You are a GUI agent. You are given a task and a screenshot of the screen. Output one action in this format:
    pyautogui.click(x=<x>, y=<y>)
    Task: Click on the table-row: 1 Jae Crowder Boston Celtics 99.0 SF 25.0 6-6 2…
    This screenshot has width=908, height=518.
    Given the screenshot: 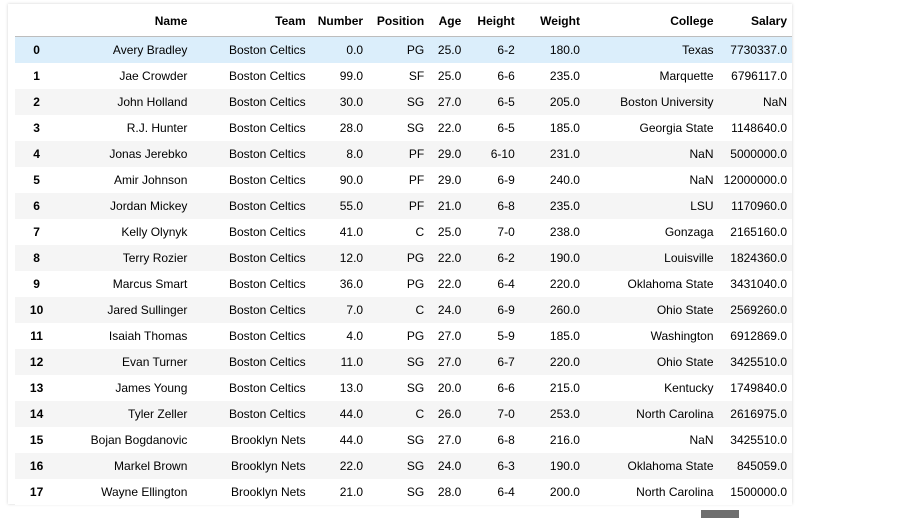 What is the action you would take?
    pyautogui.click(x=403, y=76)
    